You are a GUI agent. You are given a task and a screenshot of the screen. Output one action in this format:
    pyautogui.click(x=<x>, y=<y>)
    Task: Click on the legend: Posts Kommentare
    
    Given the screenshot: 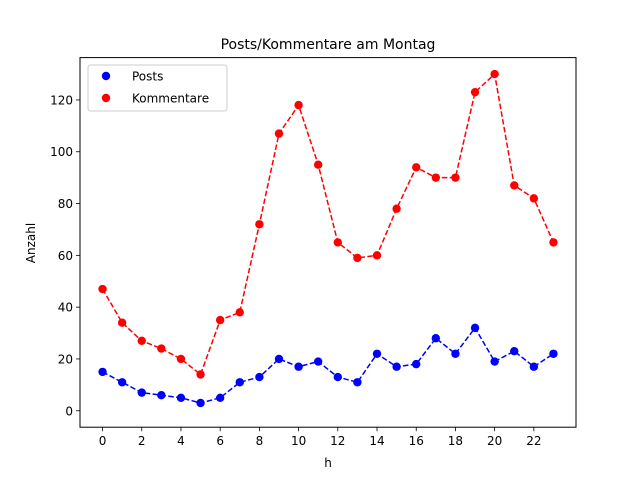 What is the action you would take?
    pyautogui.click(x=157, y=88)
    